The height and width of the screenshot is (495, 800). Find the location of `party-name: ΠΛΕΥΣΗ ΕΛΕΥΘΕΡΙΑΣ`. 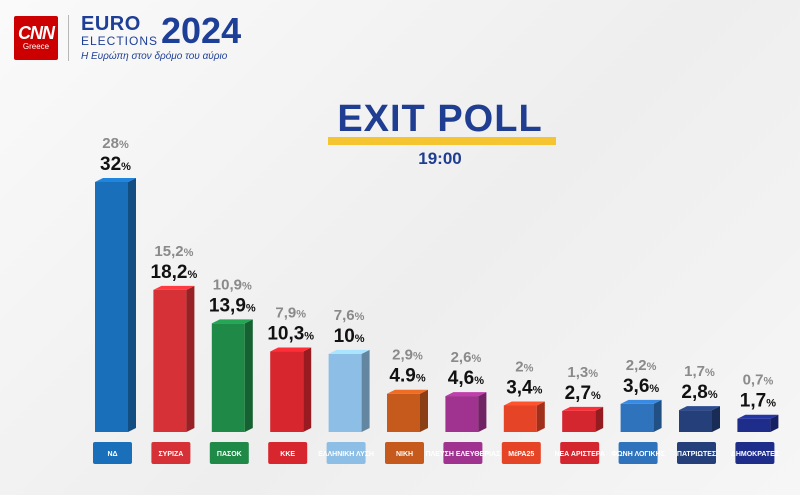

party-name: ΠΛΕΥΣΗ ΕΛΕΥΘΕΡΙΑΣ is located at coordinates (463, 454).